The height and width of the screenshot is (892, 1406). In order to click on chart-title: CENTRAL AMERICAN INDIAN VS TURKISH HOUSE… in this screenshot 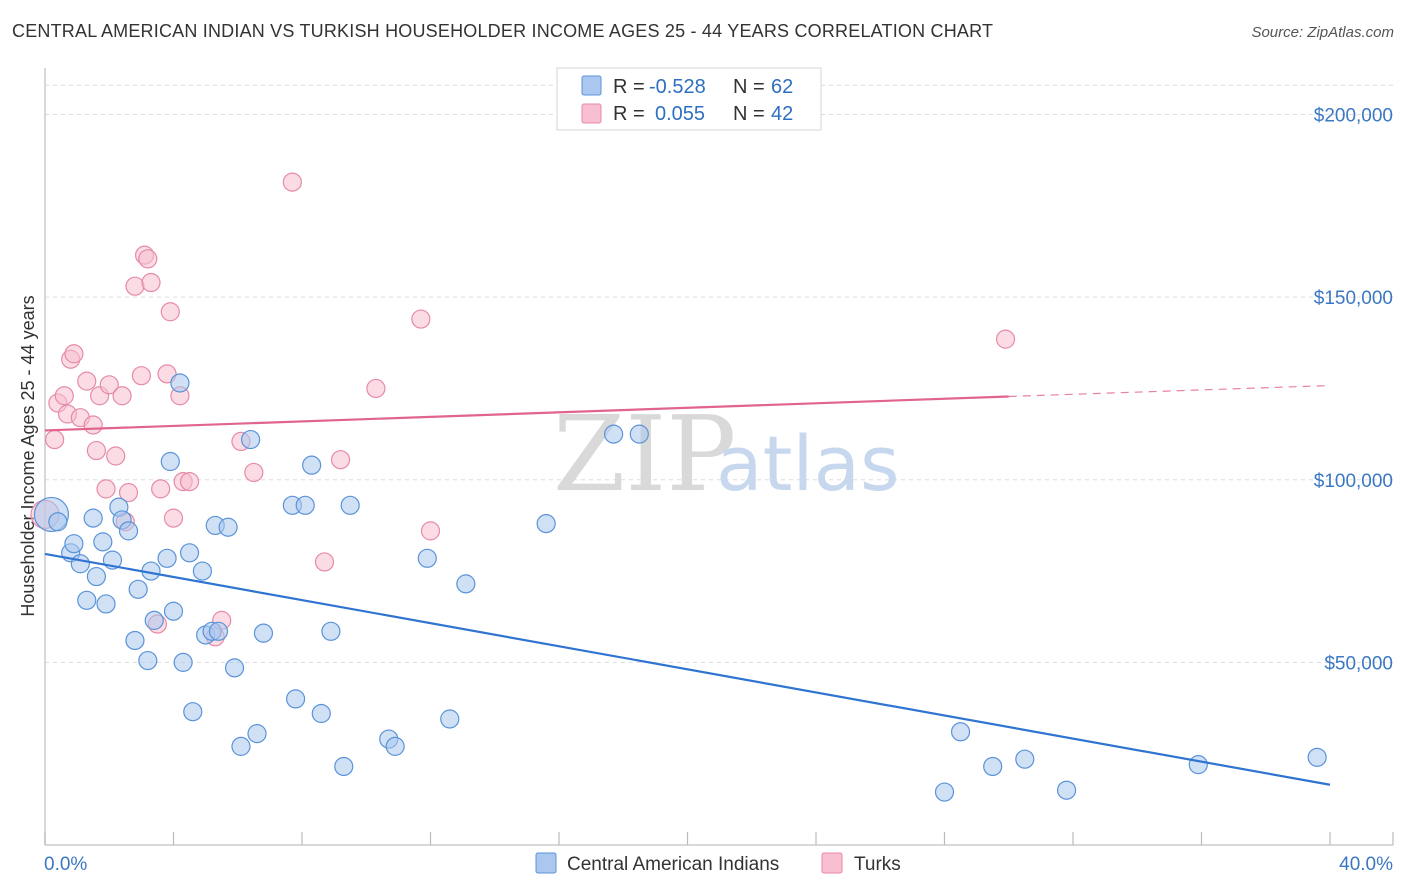, I will do `click(503, 31)`.